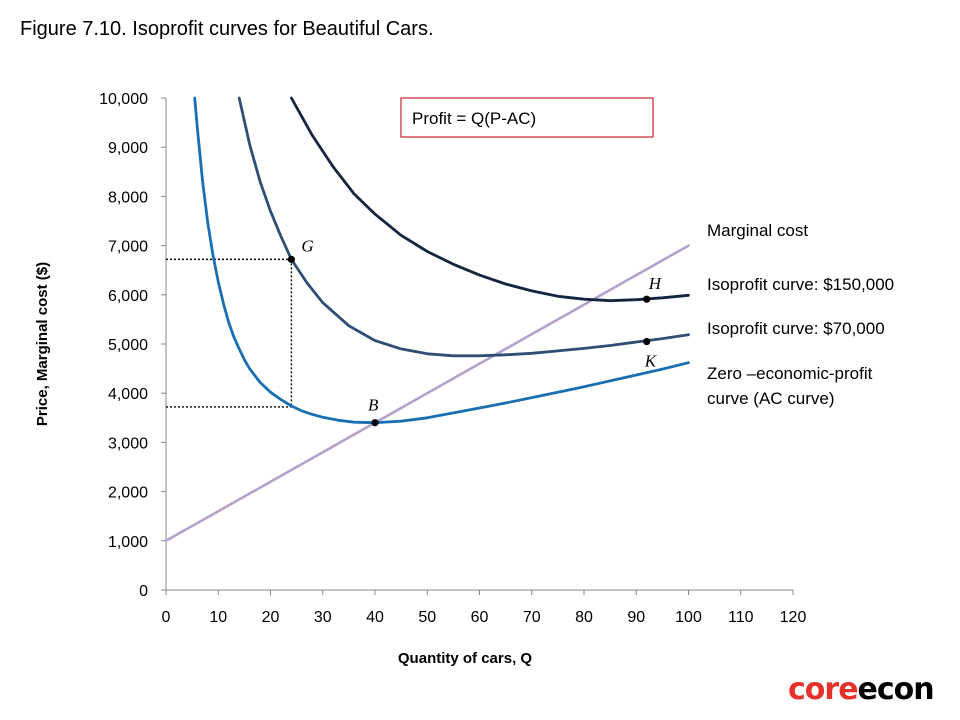  Describe the element at coordinates (636, 617) in the screenshot. I see `x-tick-label: 90` at that location.